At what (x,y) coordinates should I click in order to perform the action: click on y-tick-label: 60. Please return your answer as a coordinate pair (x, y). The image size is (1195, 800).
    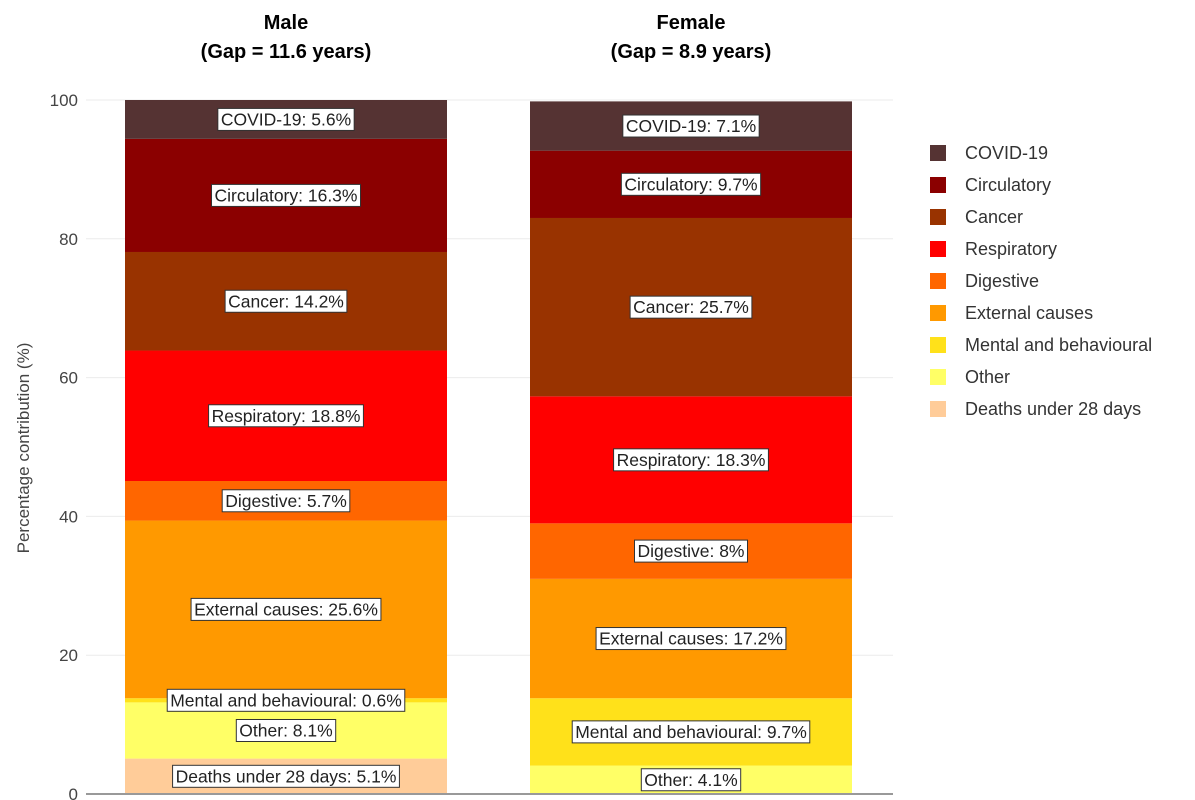
    Looking at the image, I should click on (68, 378).